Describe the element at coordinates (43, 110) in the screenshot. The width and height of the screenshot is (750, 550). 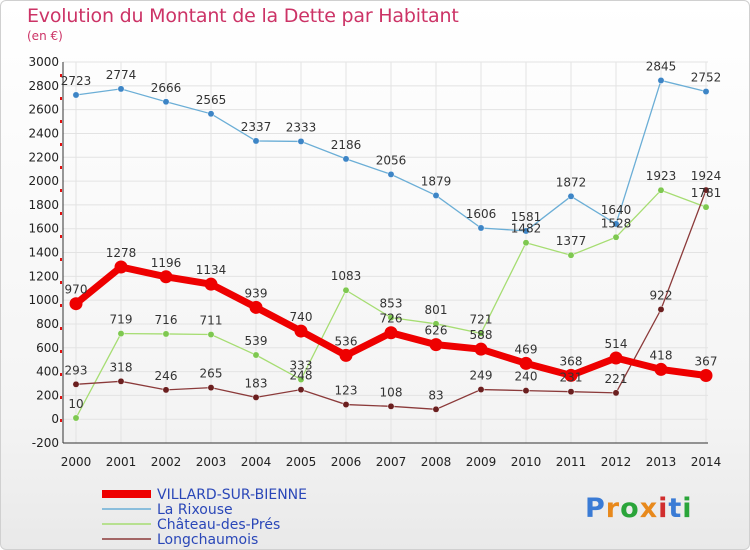
I see `y-tick-label: 2600` at that location.